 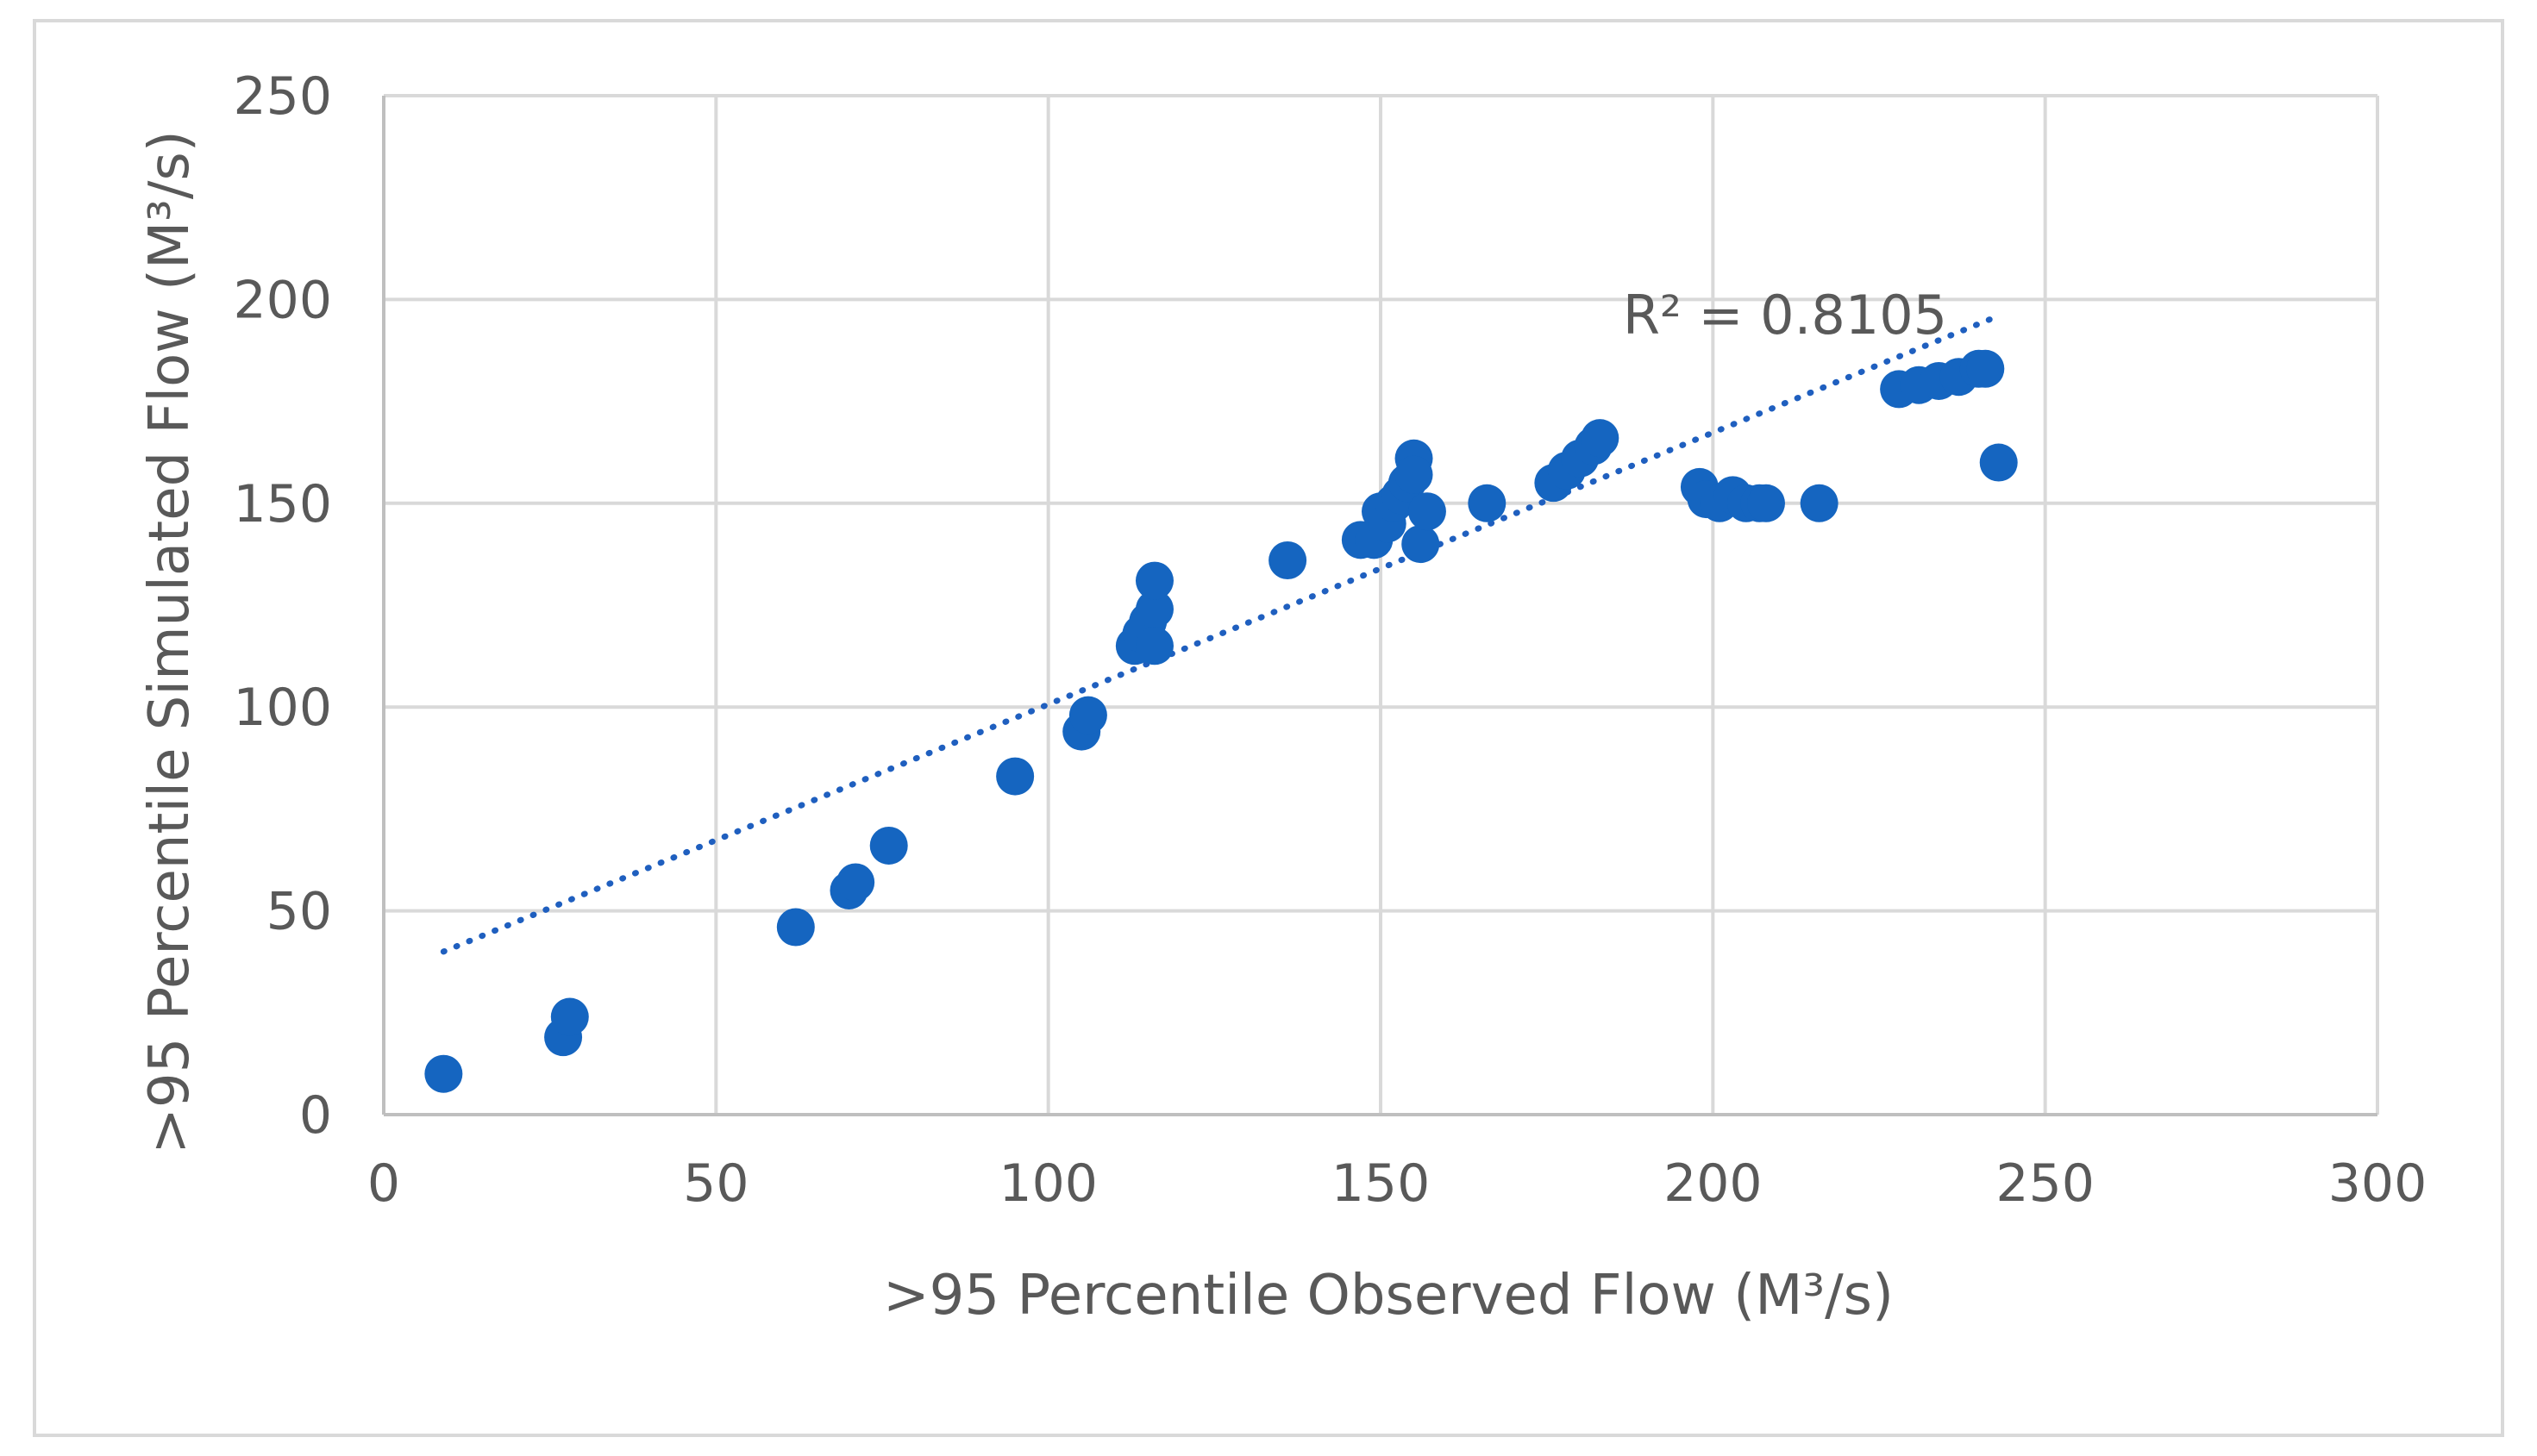 I want to click on y-tick-label: 0, so click(x=315, y=1116).